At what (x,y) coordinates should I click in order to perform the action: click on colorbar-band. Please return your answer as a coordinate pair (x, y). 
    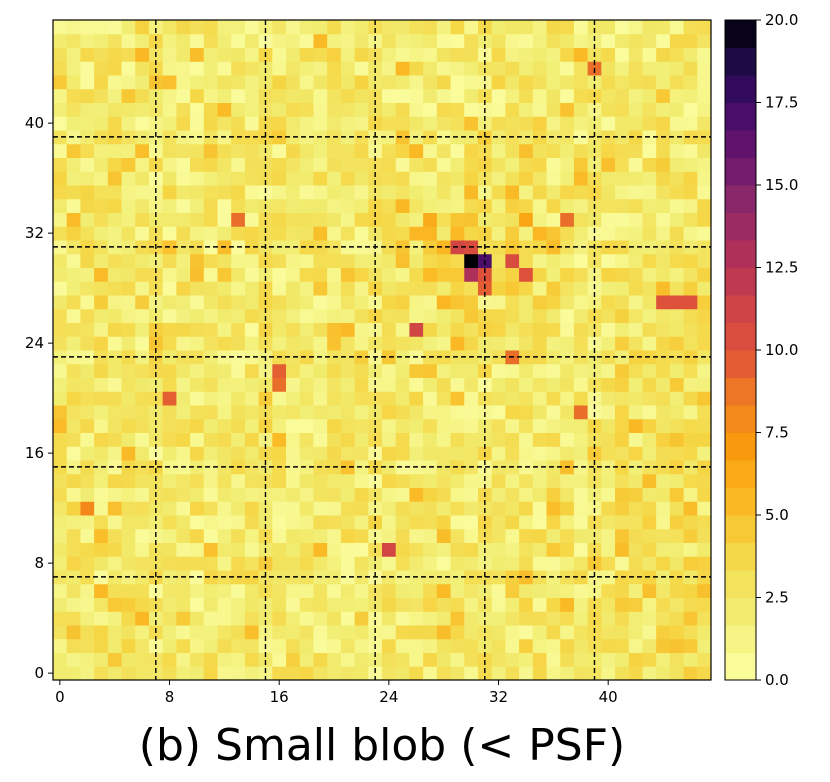
    Looking at the image, I should click on (740, 666).